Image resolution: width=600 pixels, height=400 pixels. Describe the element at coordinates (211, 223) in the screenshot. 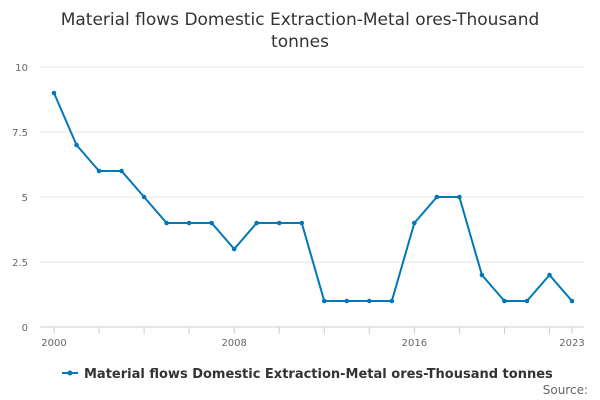

I see `data-point-2007` at that location.